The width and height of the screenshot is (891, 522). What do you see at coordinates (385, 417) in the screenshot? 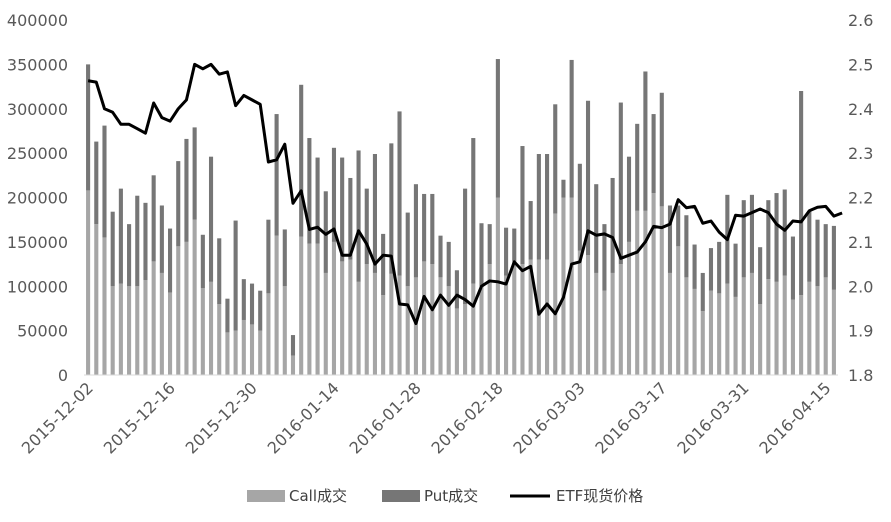
I see `x-tick-label: 2016-01-28` at bounding box center [385, 417].